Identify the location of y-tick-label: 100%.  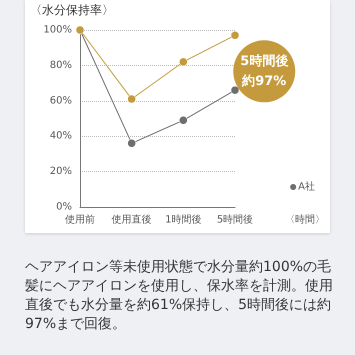
(57, 30).